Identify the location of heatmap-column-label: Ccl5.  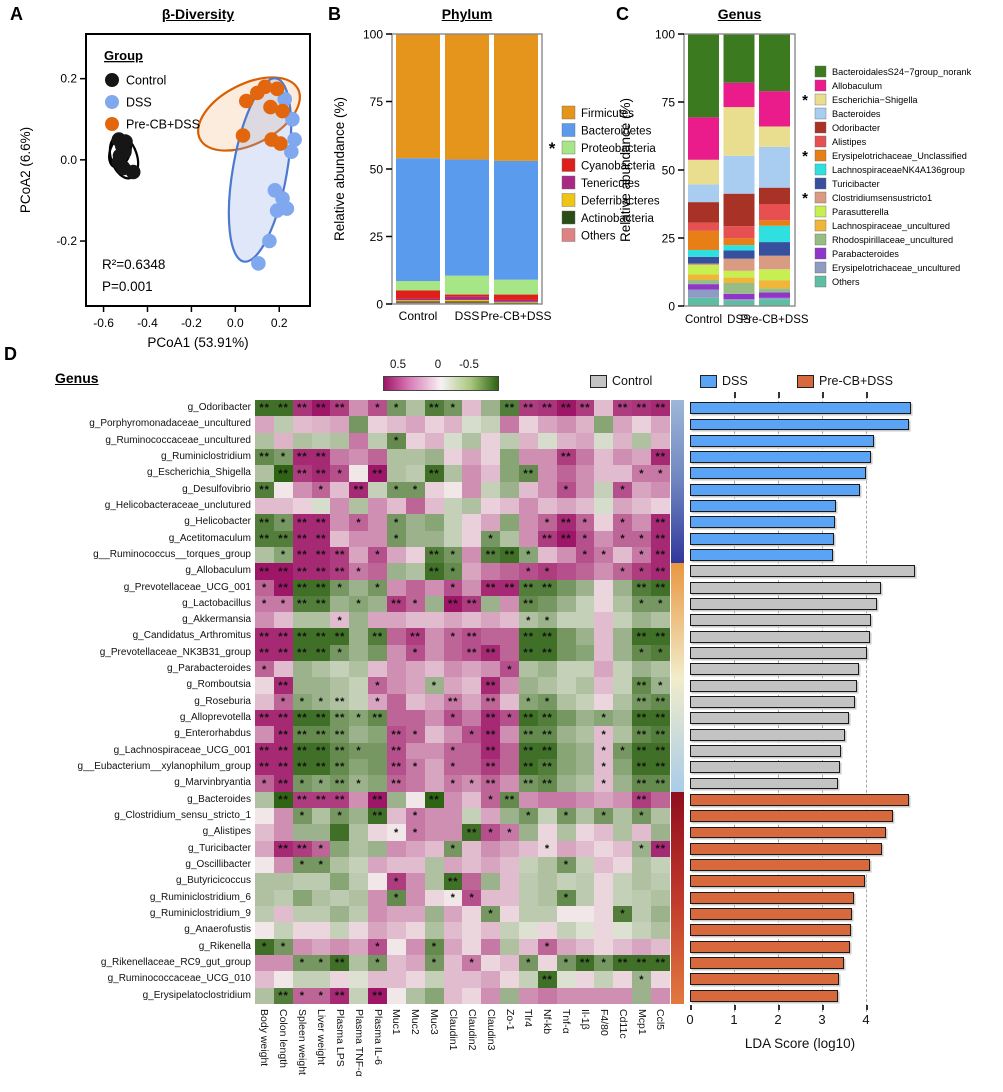
(660, 1019).